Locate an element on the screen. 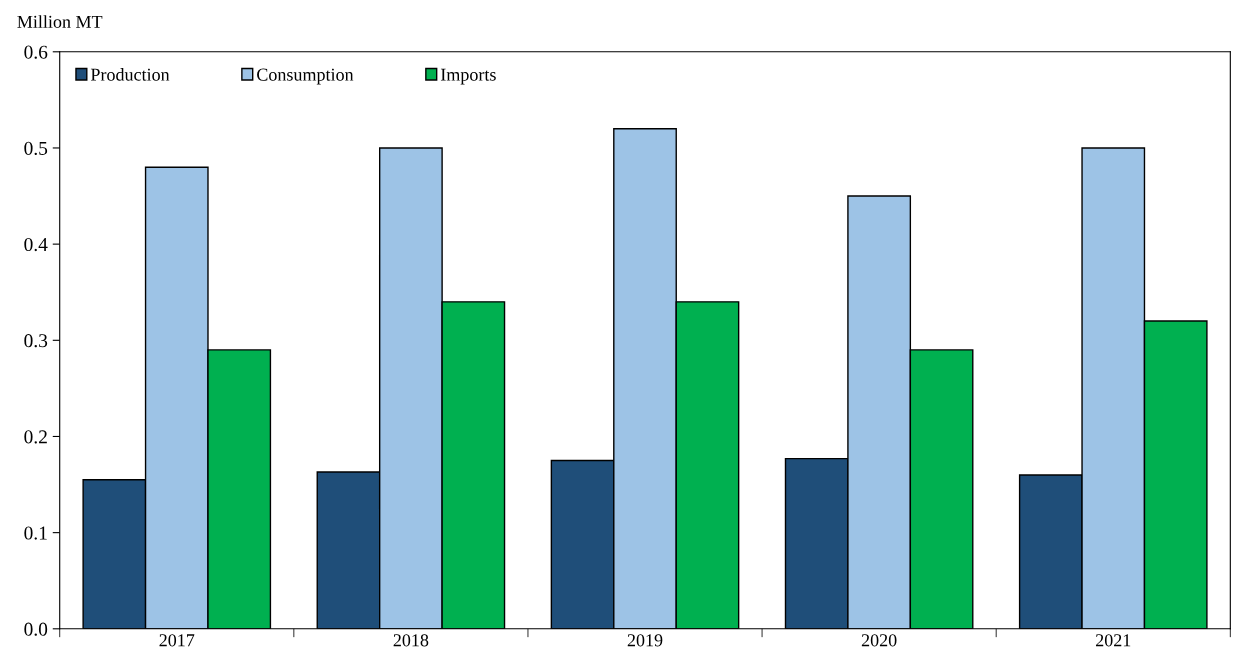 Image resolution: width=1244 pixels, height=664 pixels. x-tick-label: 2020 is located at coordinates (879, 640).